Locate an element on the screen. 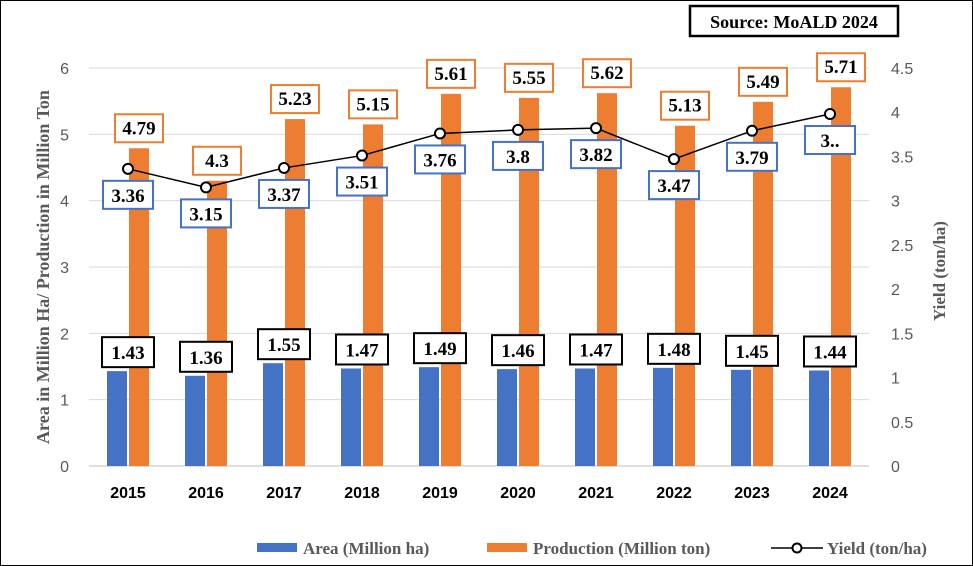  legend-marker-yield is located at coordinates (797, 548).